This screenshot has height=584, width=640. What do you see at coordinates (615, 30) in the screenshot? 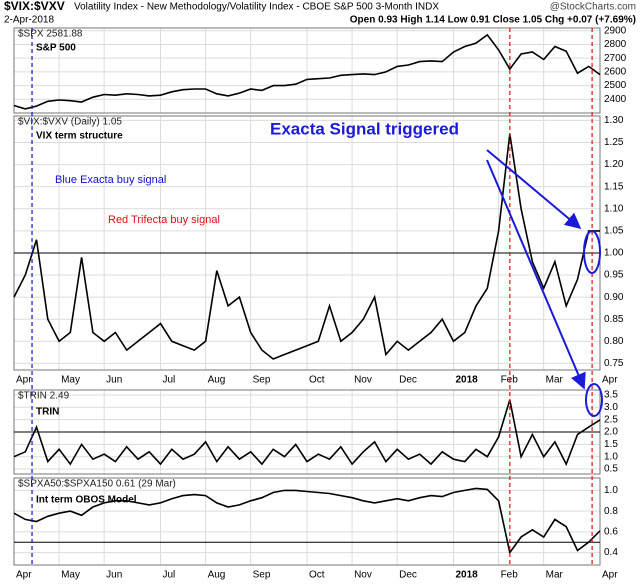
I see `y-tick-label: 2900` at bounding box center [615, 30].